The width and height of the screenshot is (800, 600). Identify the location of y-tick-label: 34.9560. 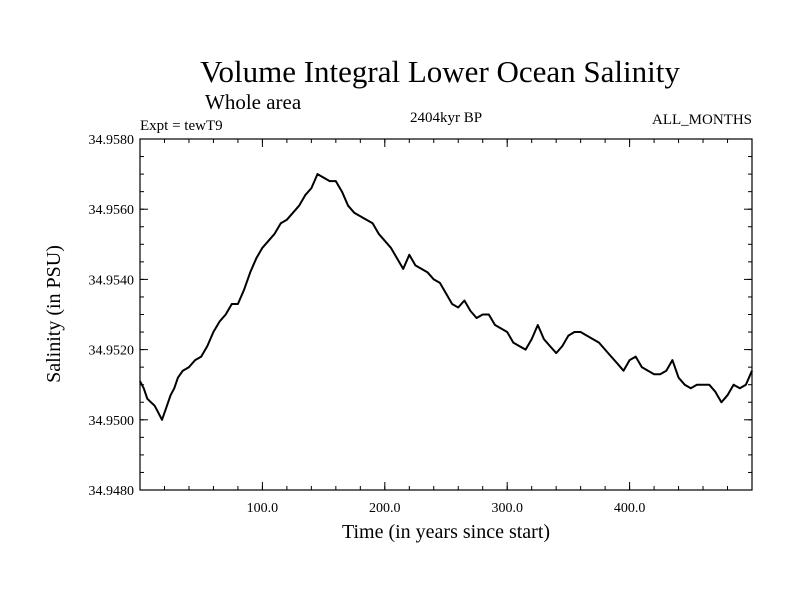
(112, 210).